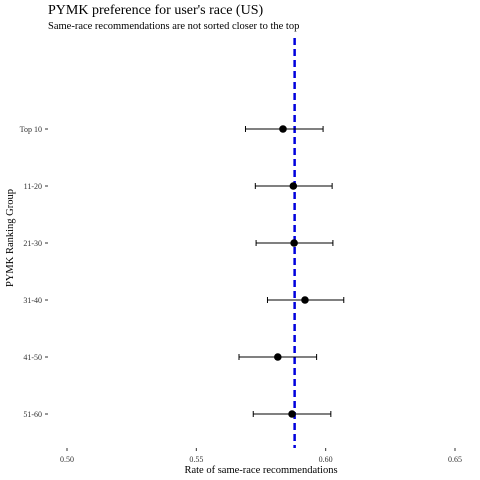  Describe the element at coordinates (32, 300) in the screenshot. I see `y-tick-label: 31-40` at that location.